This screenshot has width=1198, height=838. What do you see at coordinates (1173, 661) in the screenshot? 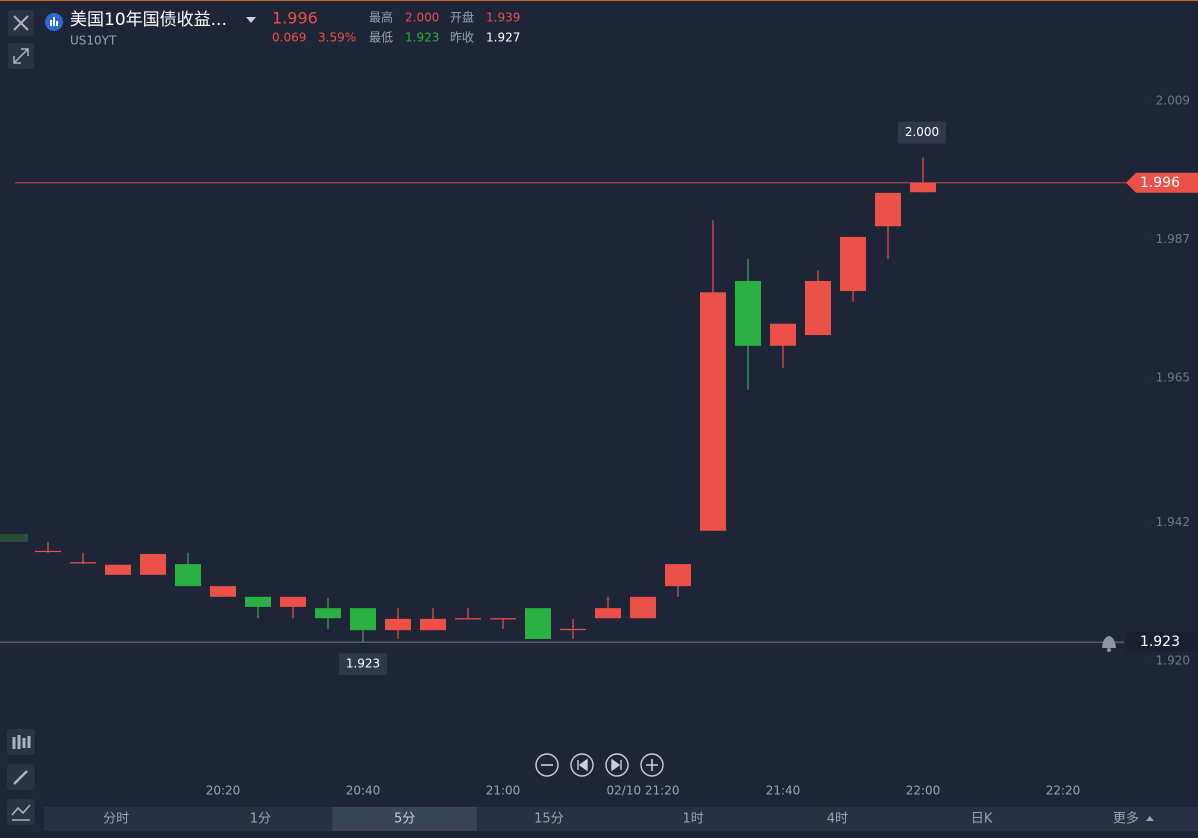
I see `y-tick-label: 1.920` at bounding box center [1173, 661].